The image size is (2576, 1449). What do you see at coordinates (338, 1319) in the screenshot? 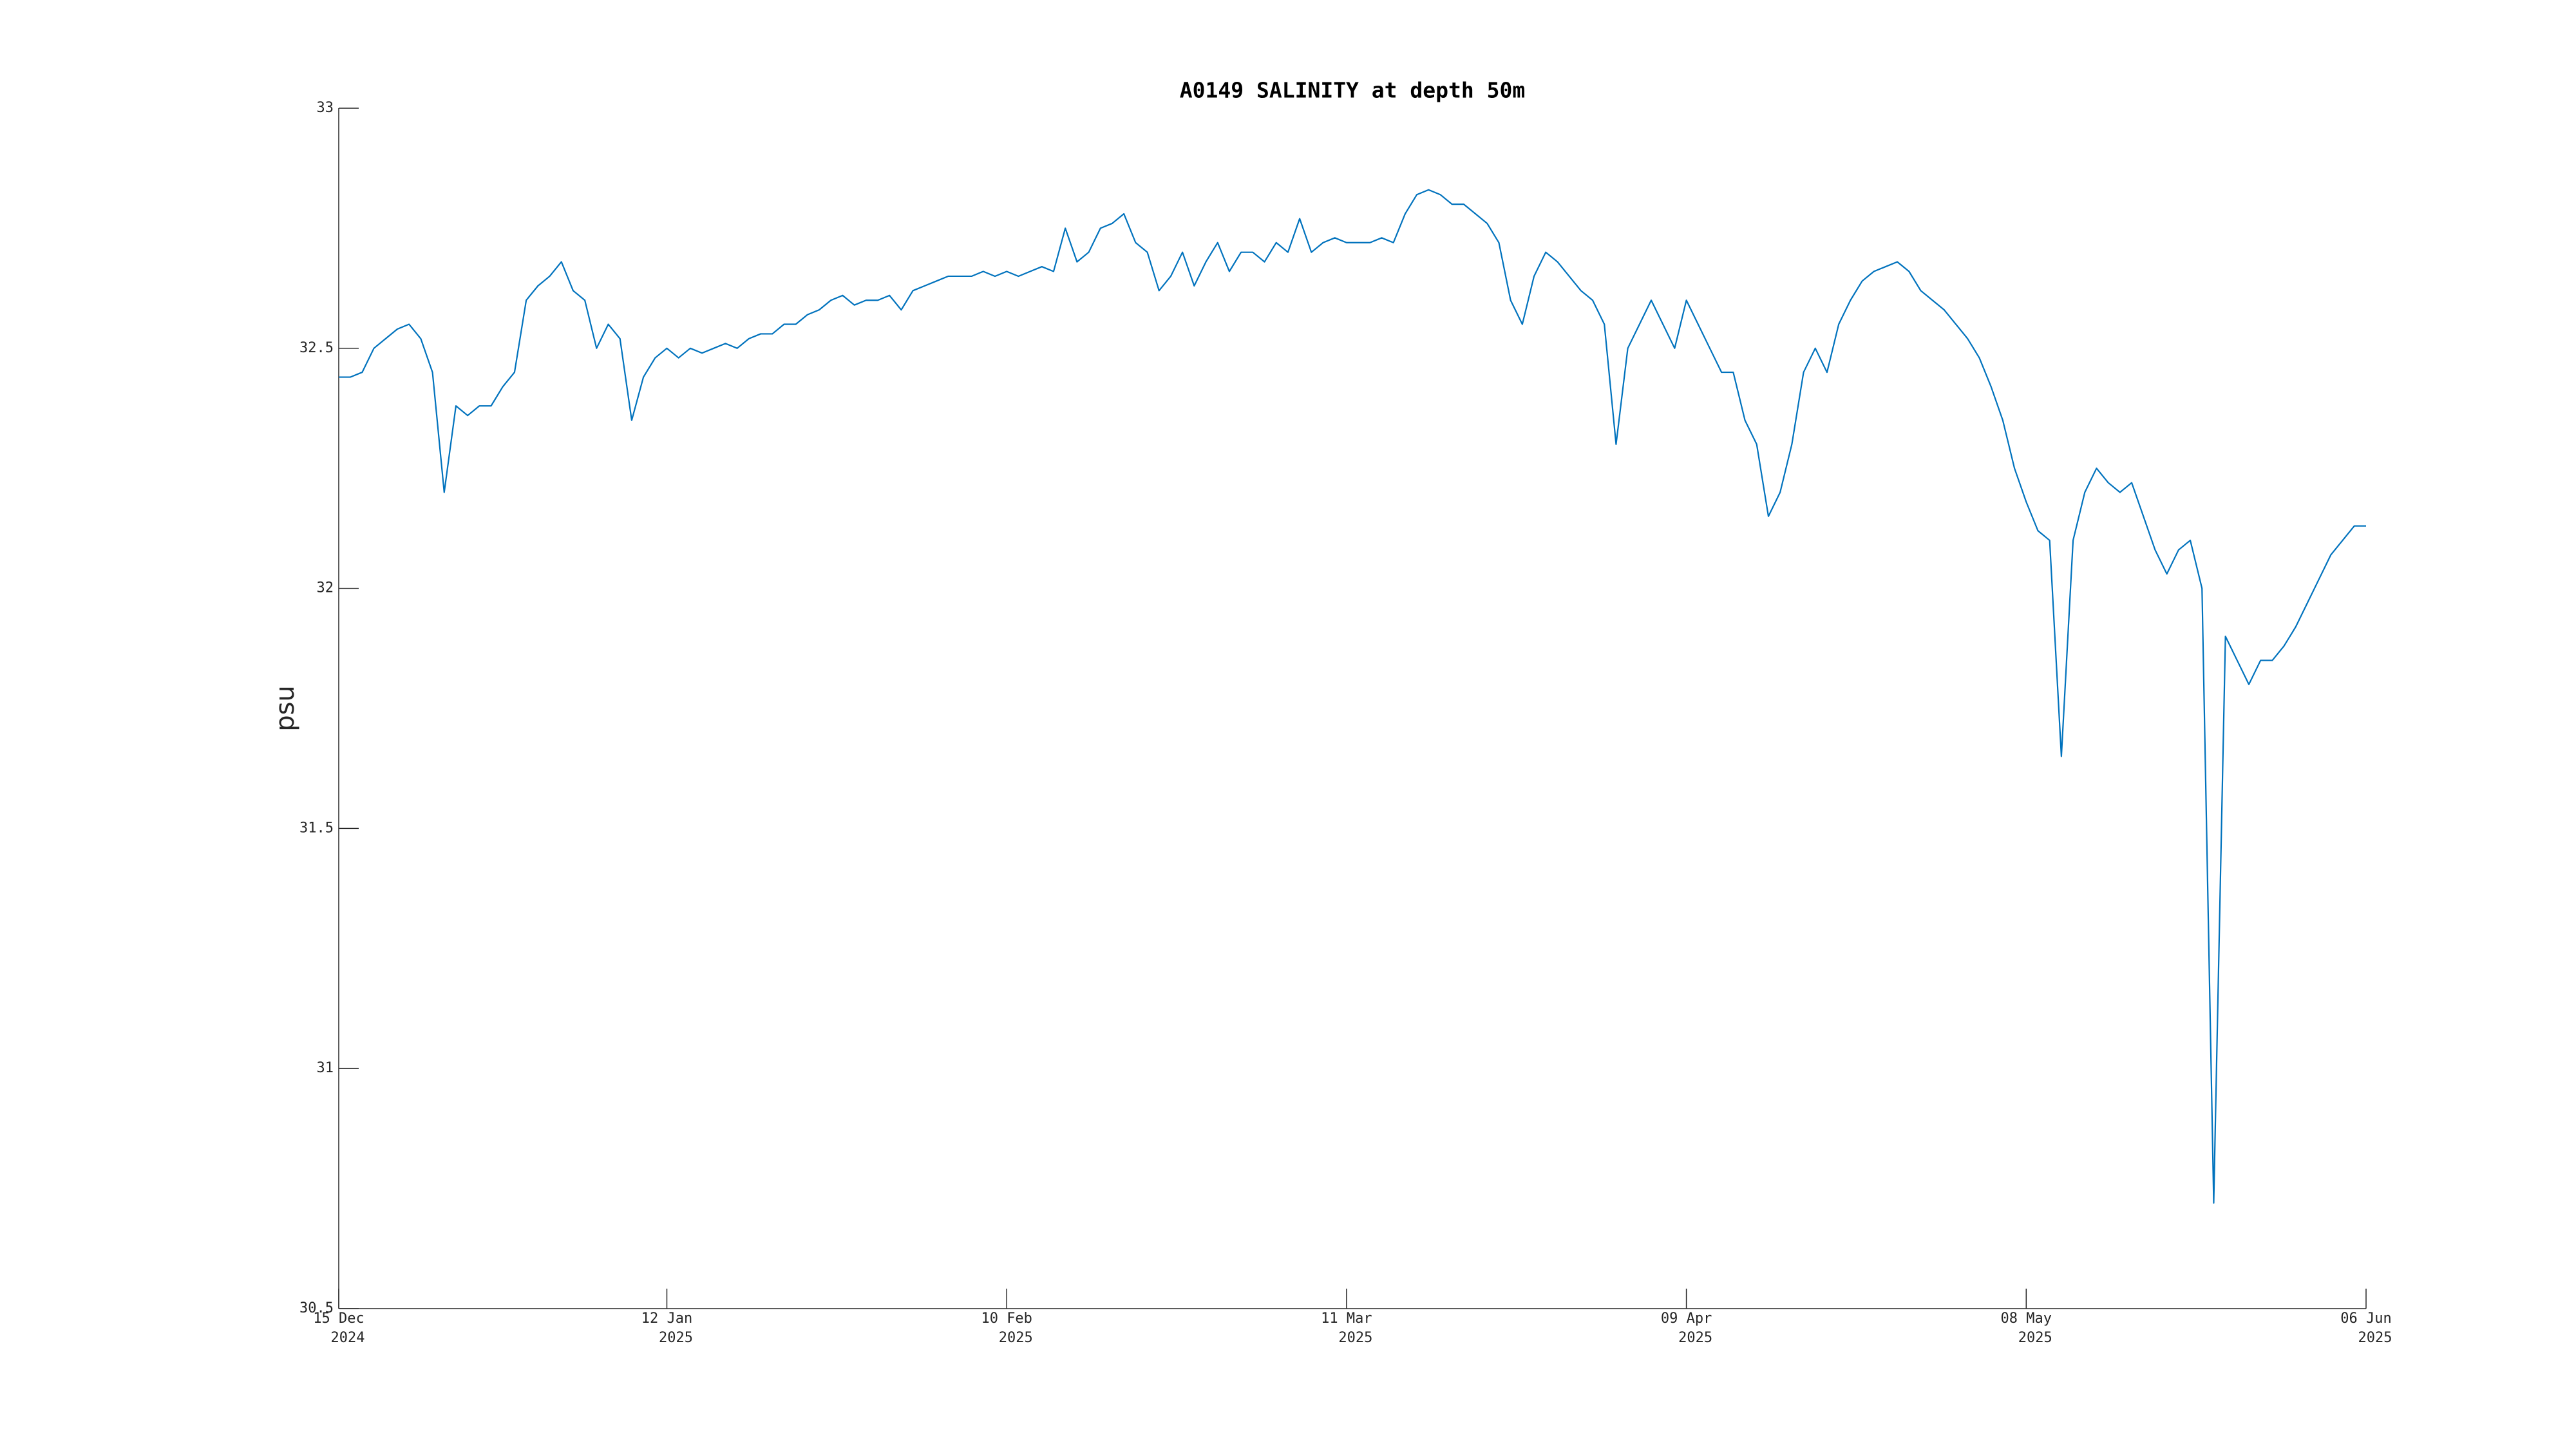
I see `x-tick-label: 15 Dec` at bounding box center [338, 1319].